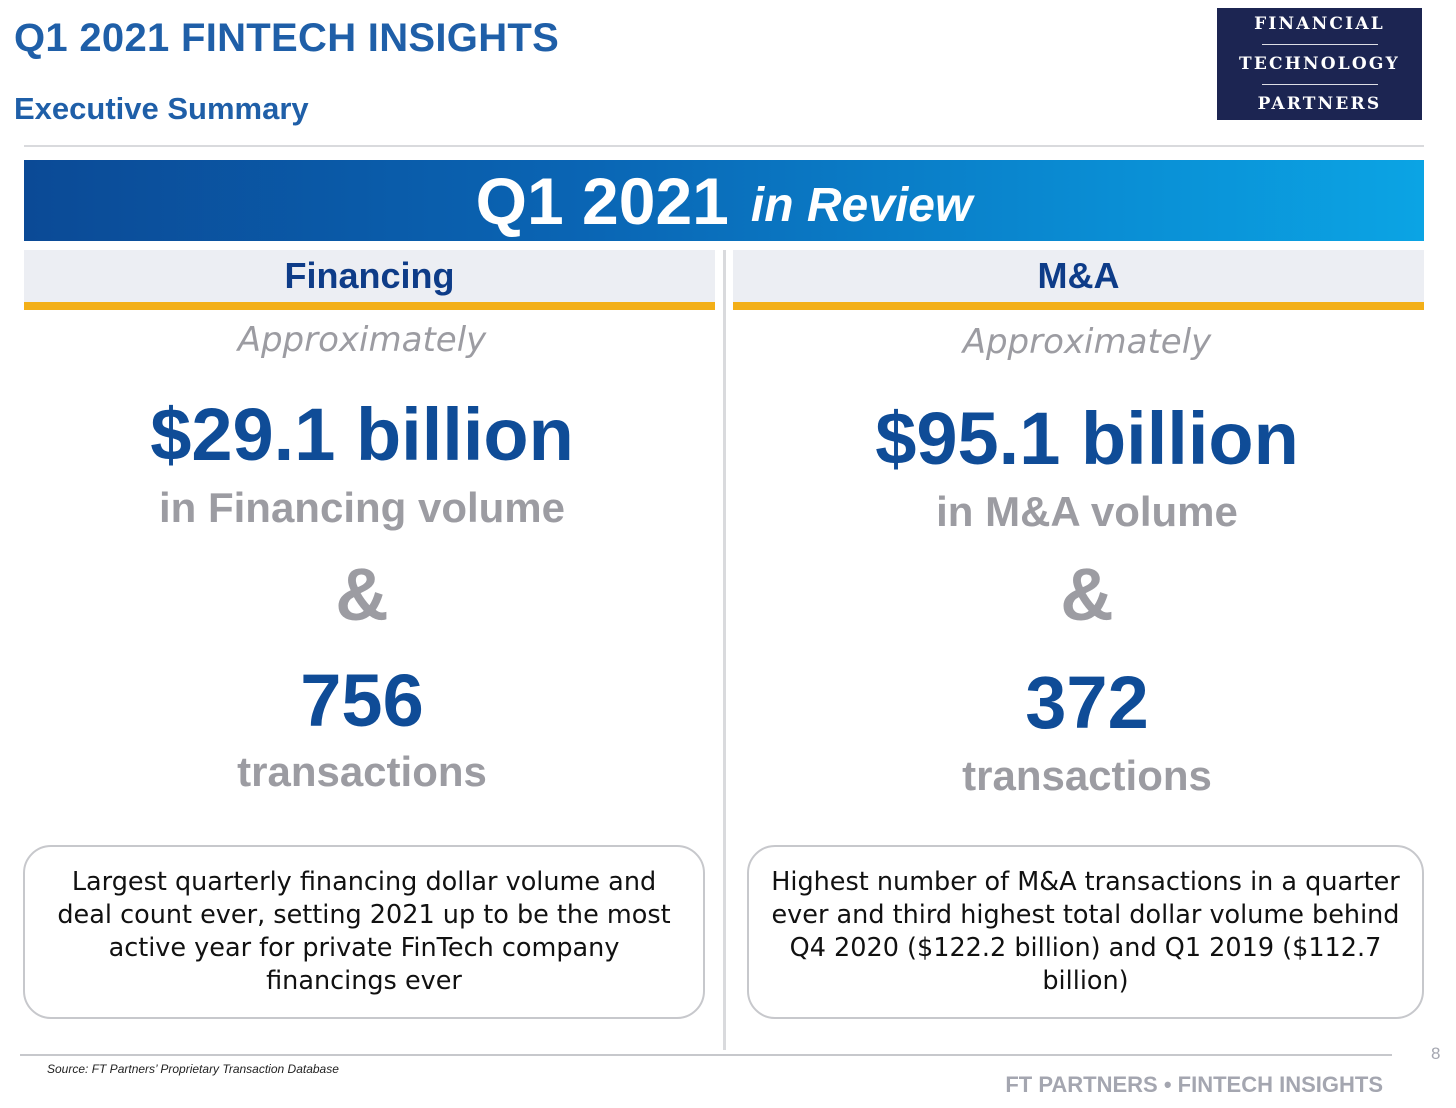  Describe the element at coordinates (362, 594) in the screenshot. I see `financing-ampersand: &` at that location.